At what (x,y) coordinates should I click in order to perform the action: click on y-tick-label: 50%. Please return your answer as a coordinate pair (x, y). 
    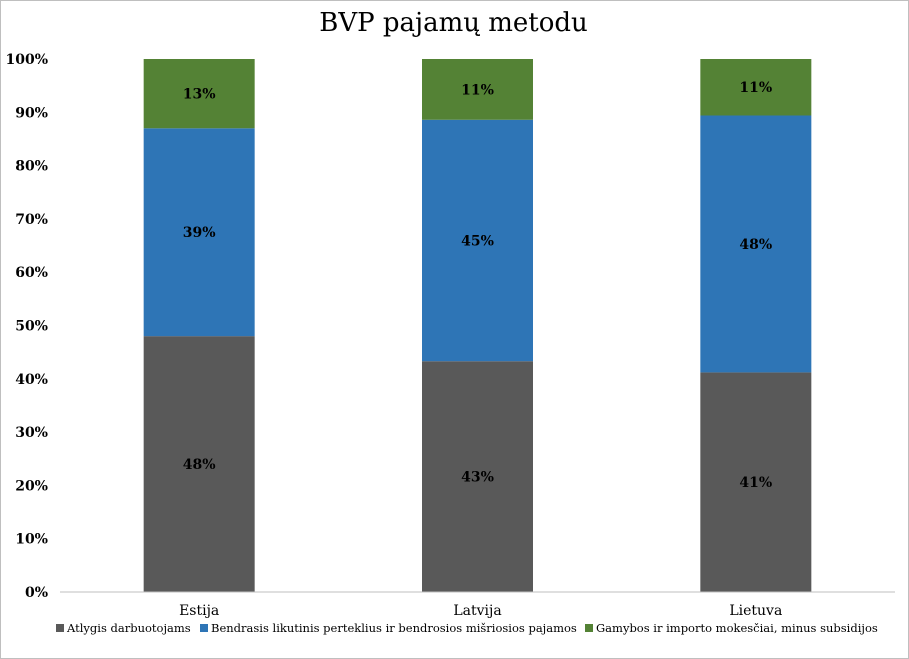
    Looking at the image, I should click on (31, 327).